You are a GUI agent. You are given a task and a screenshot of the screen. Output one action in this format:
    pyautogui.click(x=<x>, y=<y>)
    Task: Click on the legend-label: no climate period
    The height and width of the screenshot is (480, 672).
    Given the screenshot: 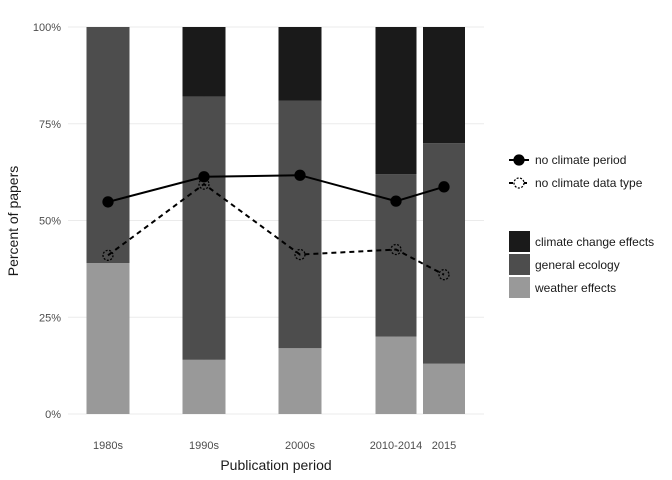 What is the action you would take?
    pyautogui.click(x=580, y=160)
    